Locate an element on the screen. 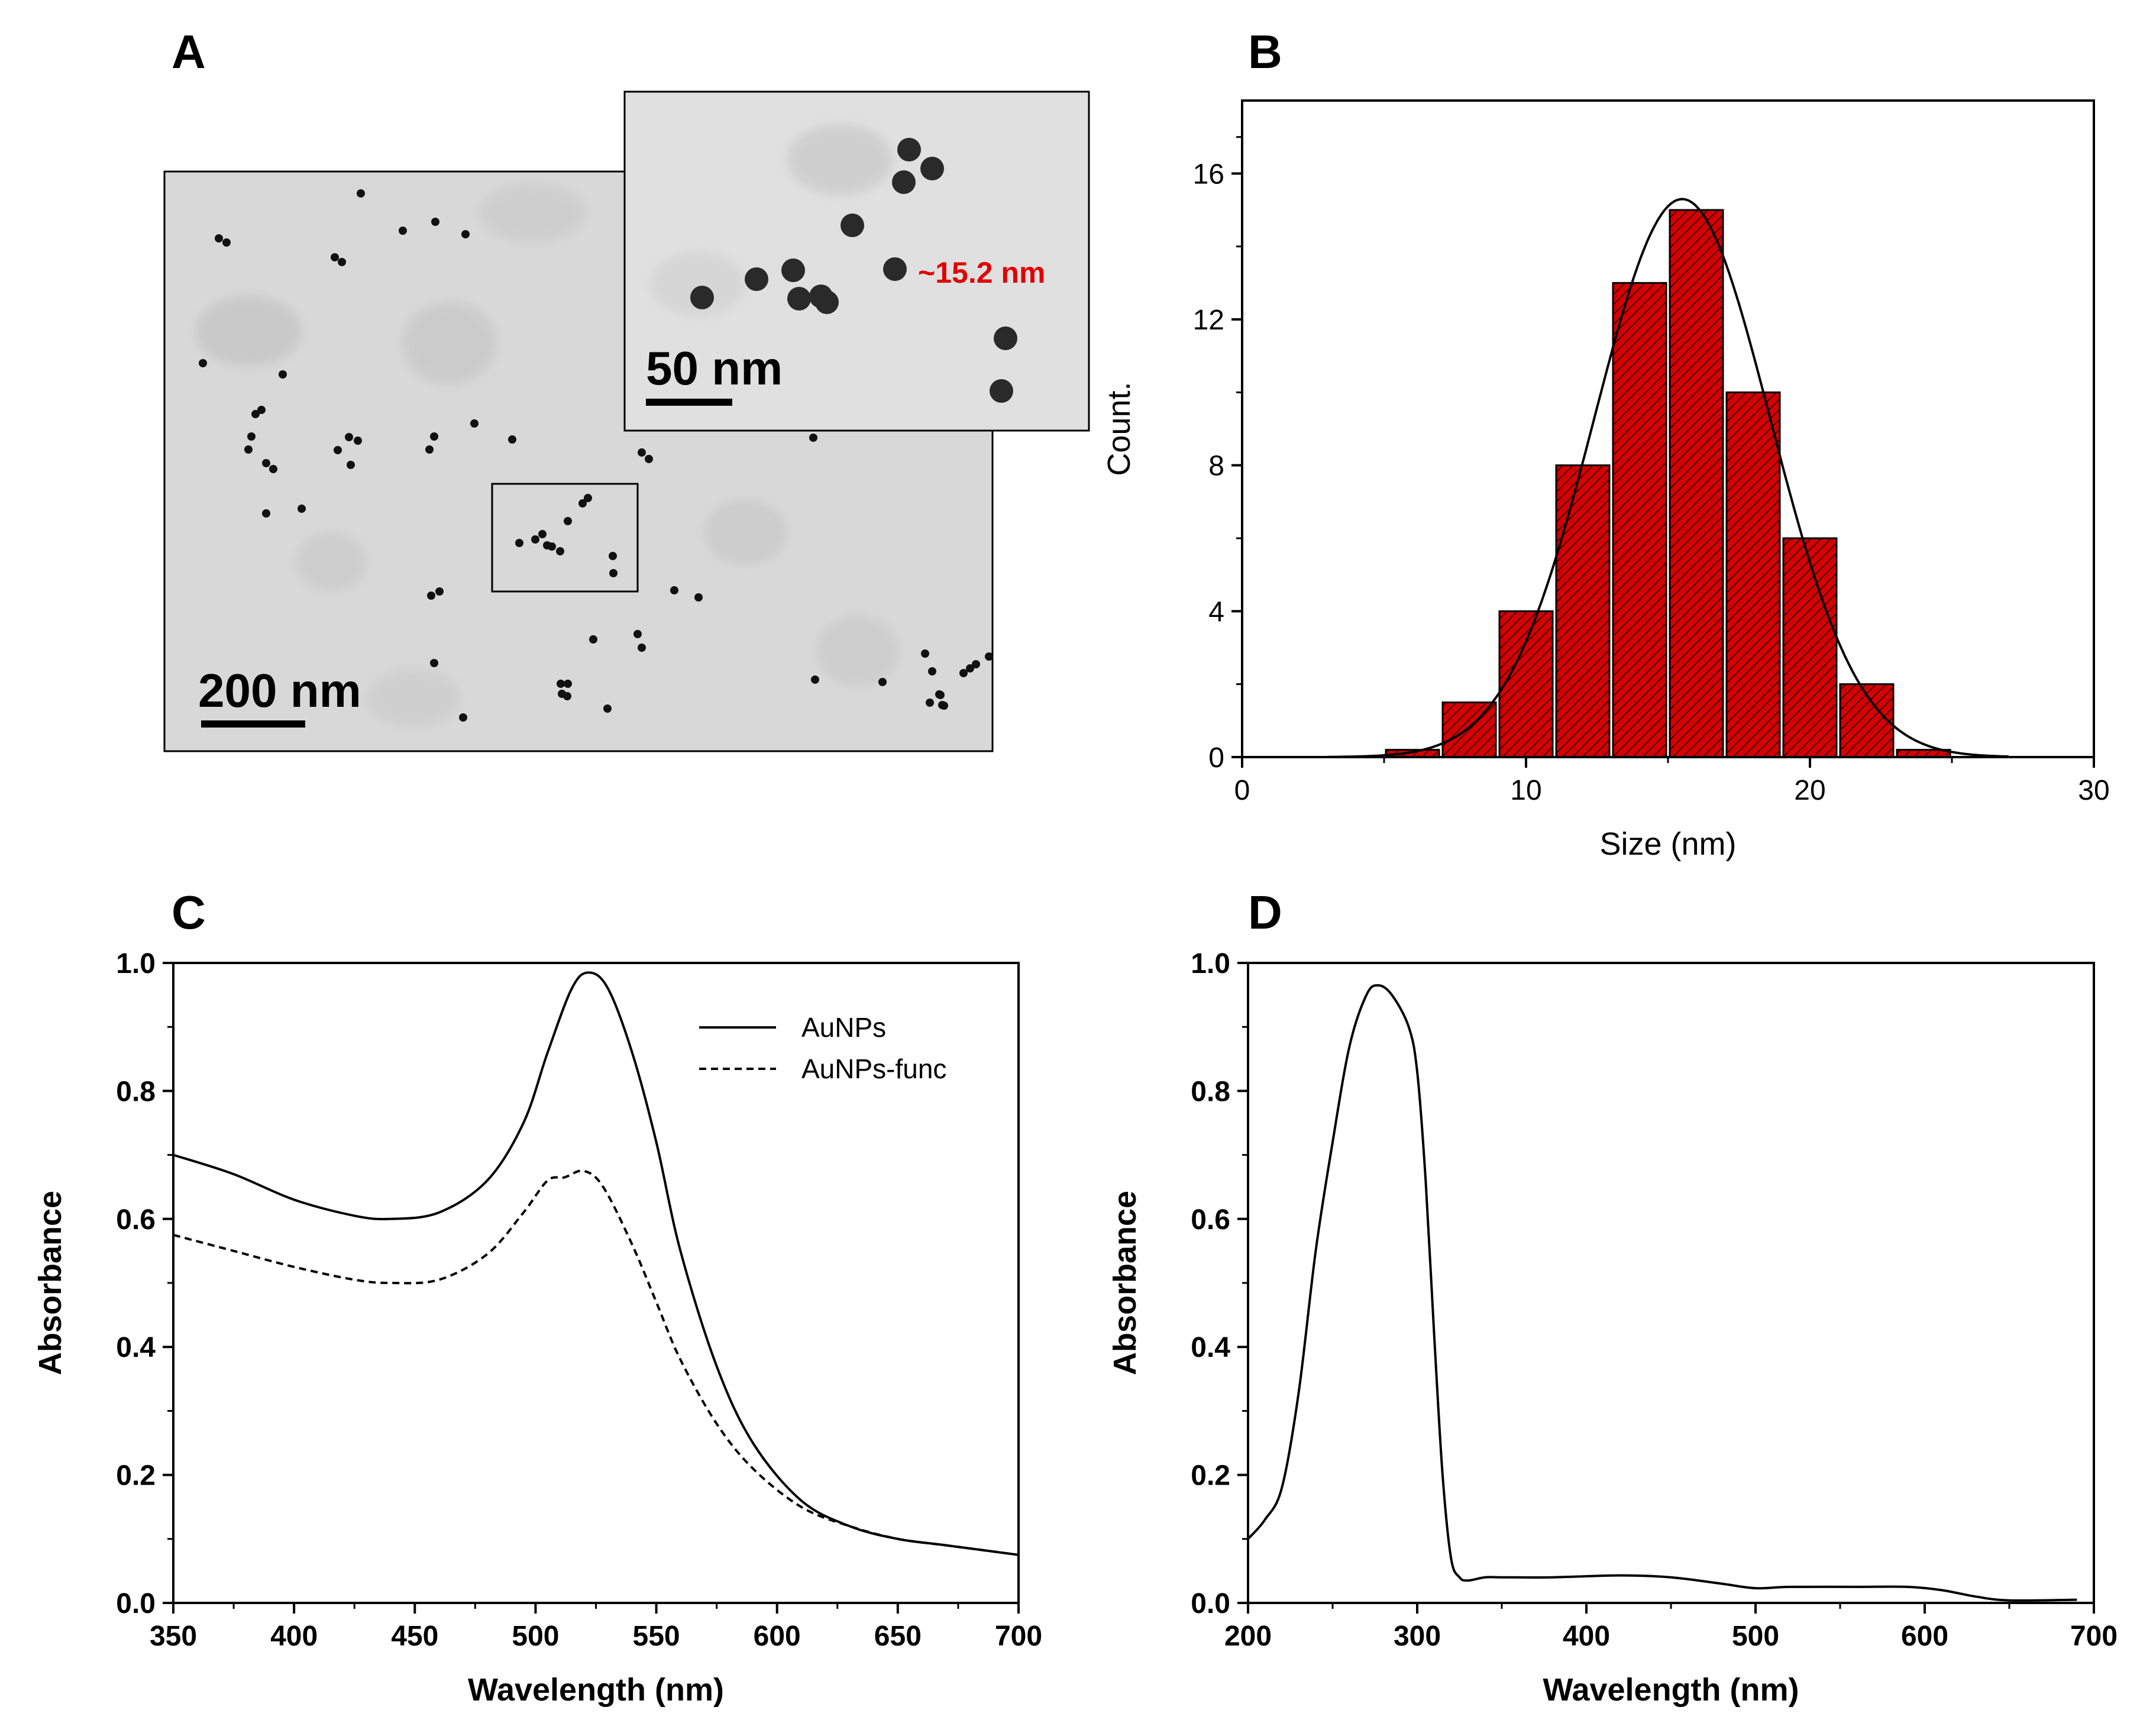  absorbance-lines-c is located at coordinates (596, 1263).